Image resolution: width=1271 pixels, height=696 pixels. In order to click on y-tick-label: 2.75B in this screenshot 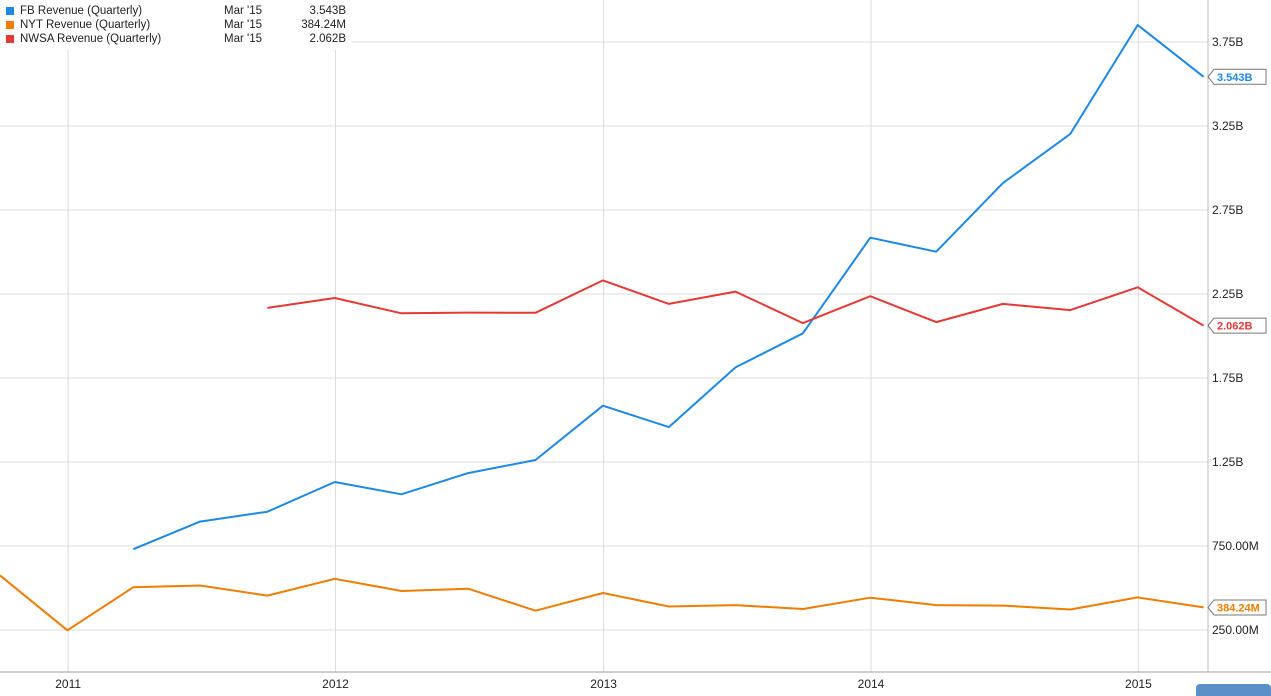, I will do `click(1227, 210)`.